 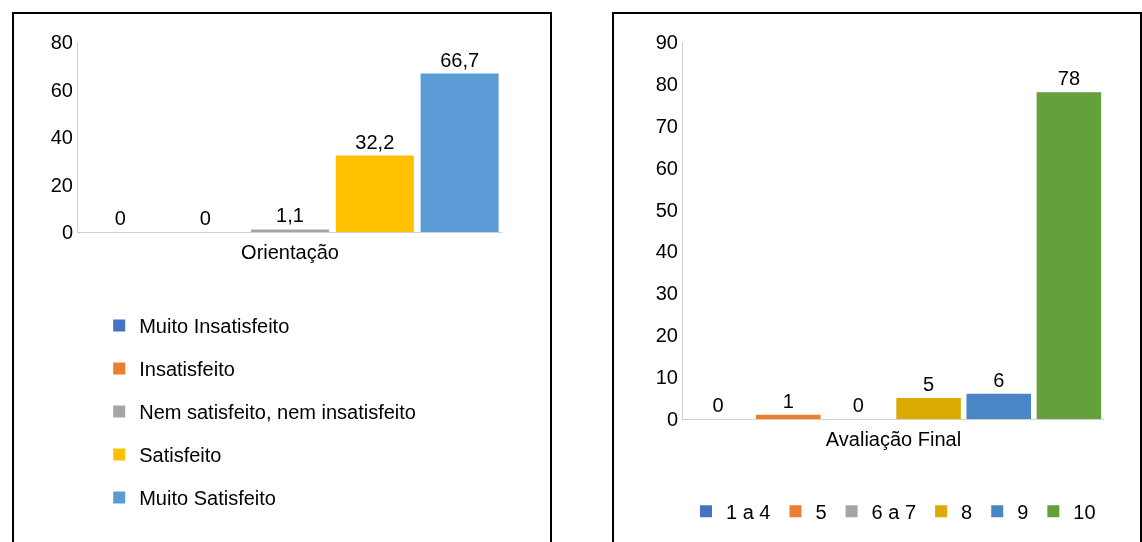 What do you see at coordinates (893, 438) in the screenshot?
I see `x-axis-title: Avaliação Final` at bounding box center [893, 438].